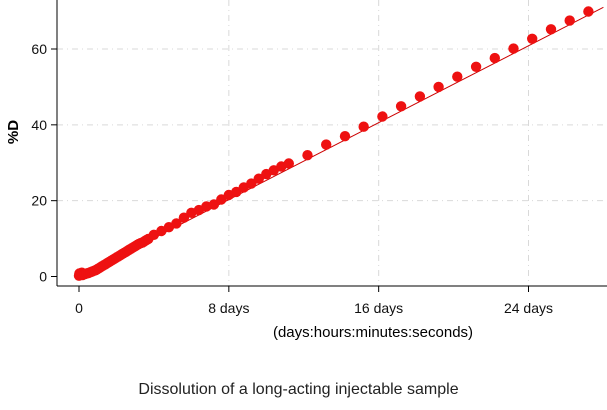 The width and height of the screenshot is (607, 410). I want to click on x-tick-label: 24 days, so click(528, 308).